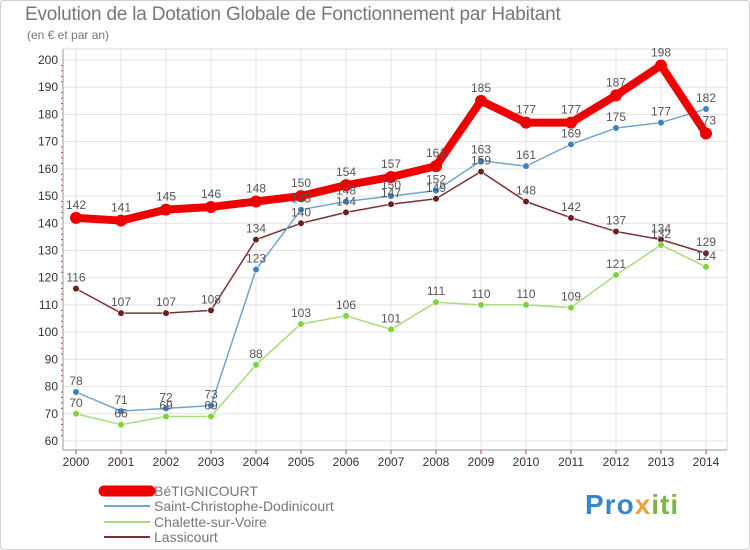 This screenshot has height=550, width=750. I want to click on x-tick-label: 2000, so click(76, 462).